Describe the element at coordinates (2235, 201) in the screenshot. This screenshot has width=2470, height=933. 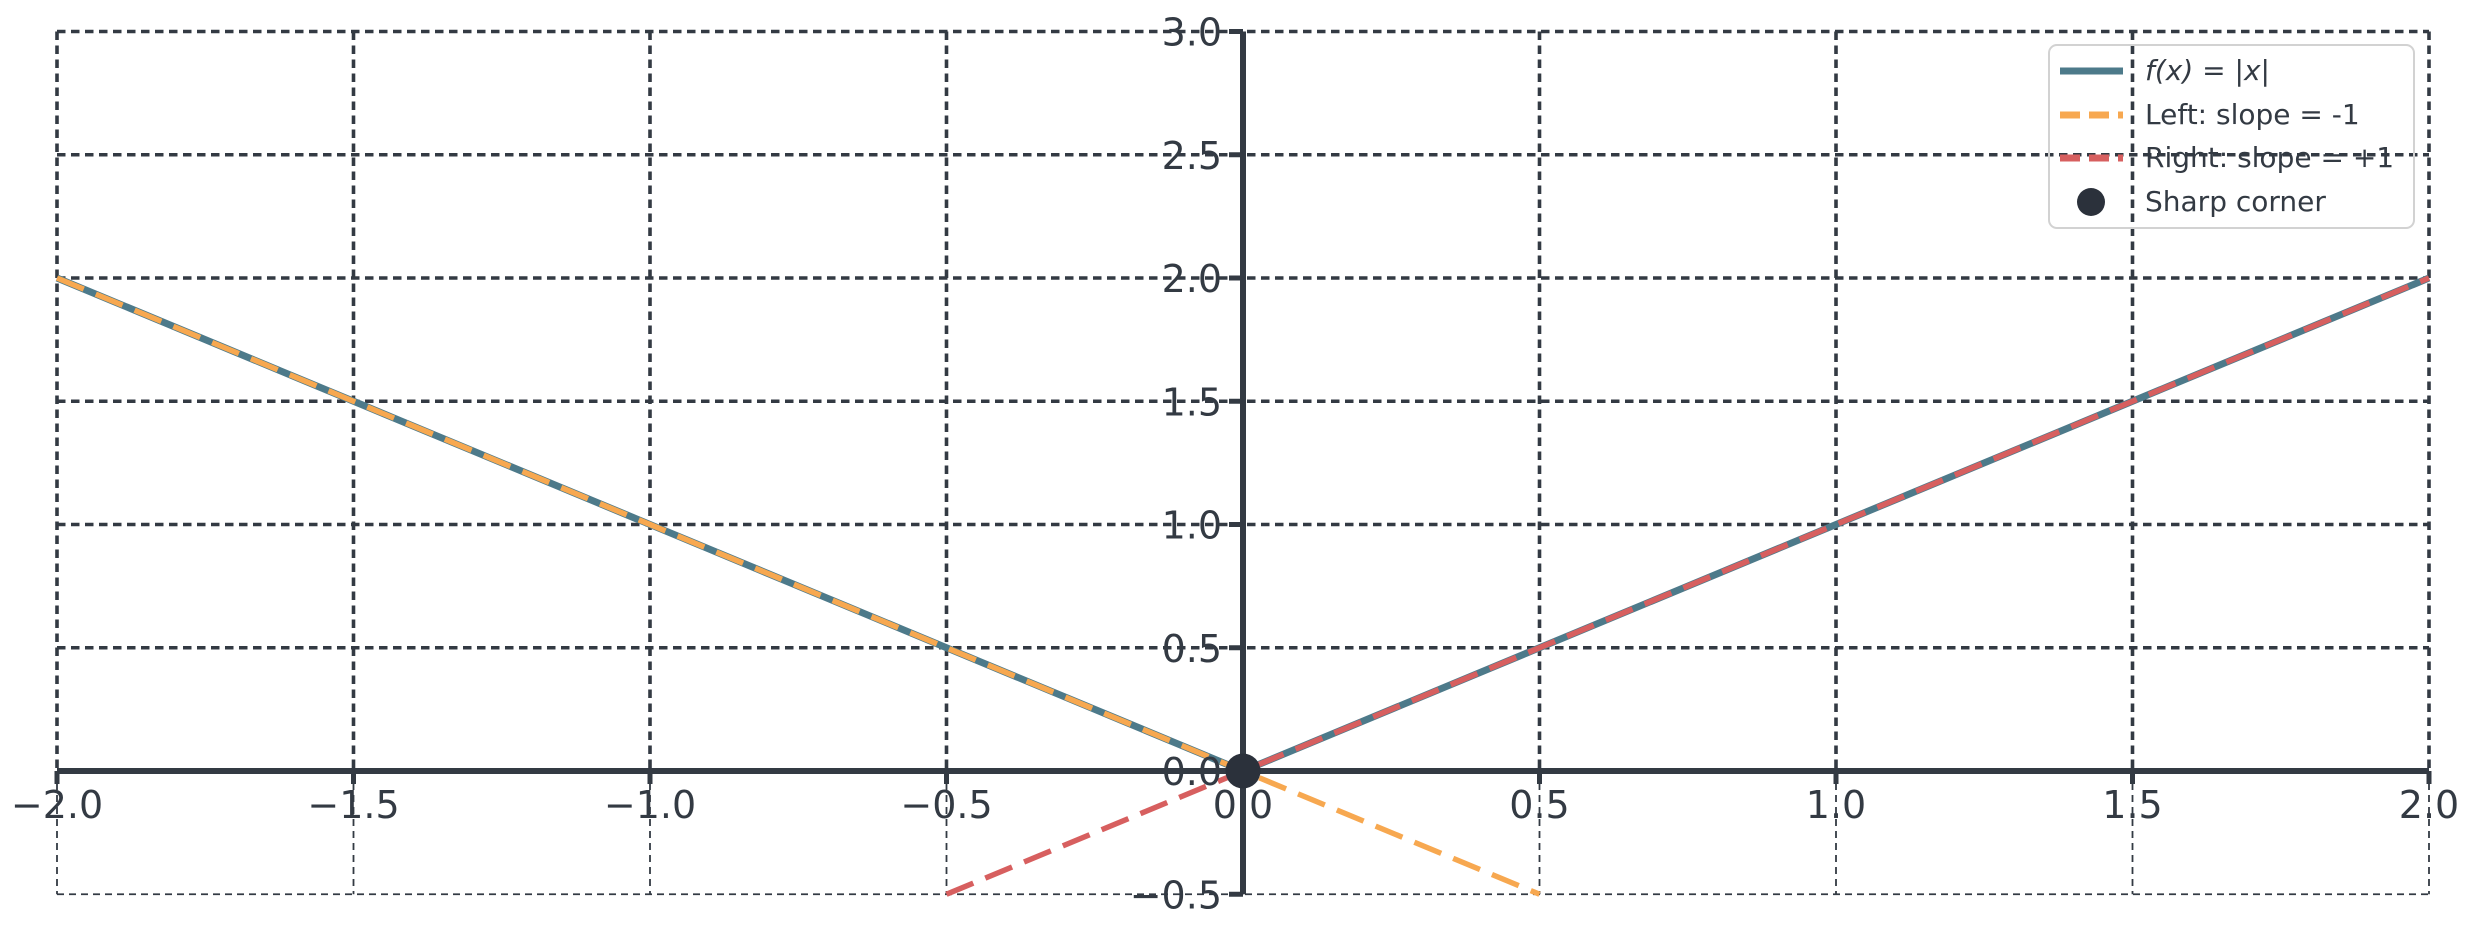
I see `legend-label-sharp-corner: Sharp corner` at that location.